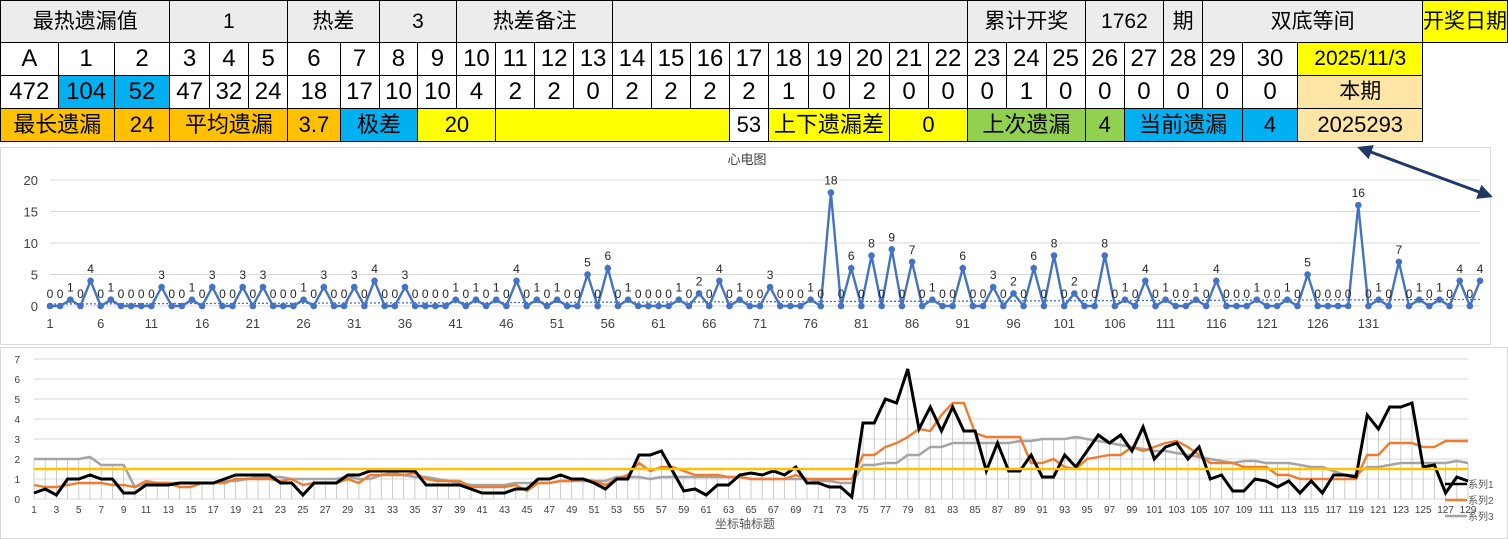 This screenshot has width=1508, height=539. Describe the element at coordinates (928, 125) in the screenshot. I see `cell-diff-value: 0` at that location.